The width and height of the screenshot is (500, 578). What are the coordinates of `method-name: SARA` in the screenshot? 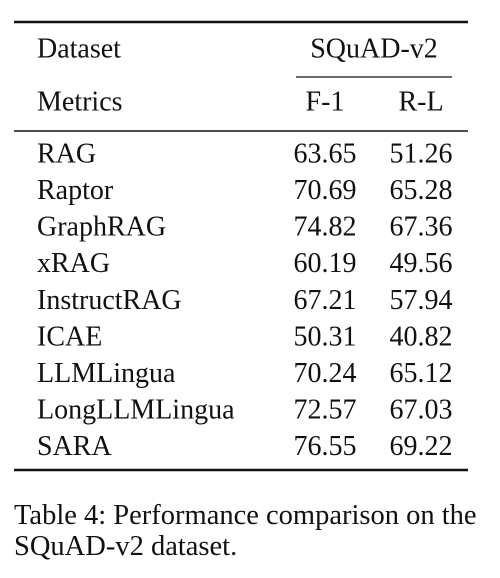 It's located at (74, 446).